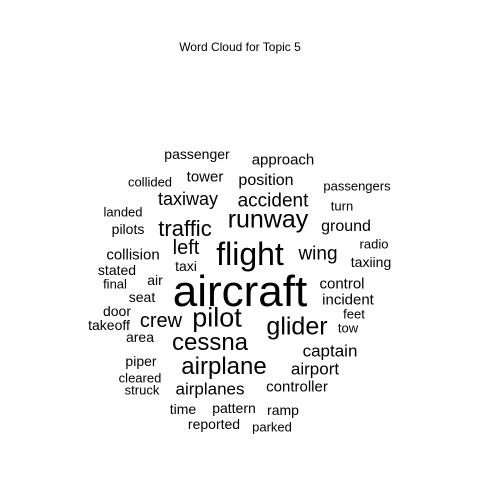 Image resolution: width=480 pixels, height=480 pixels. What do you see at coordinates (142, 390) in the screenshot?
I see `word-struck: struck` at bounding box center [142, 390].